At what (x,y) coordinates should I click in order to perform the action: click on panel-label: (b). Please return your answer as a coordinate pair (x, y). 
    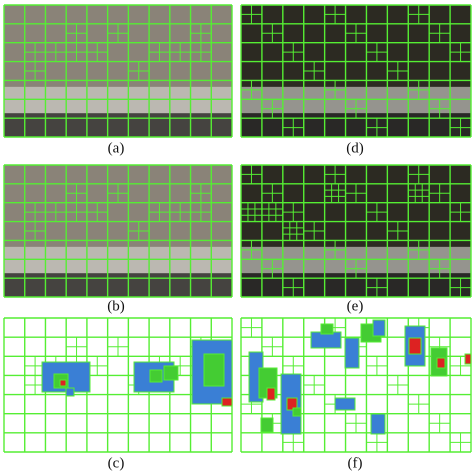
    Looking at the image, I should click on (116, 306).